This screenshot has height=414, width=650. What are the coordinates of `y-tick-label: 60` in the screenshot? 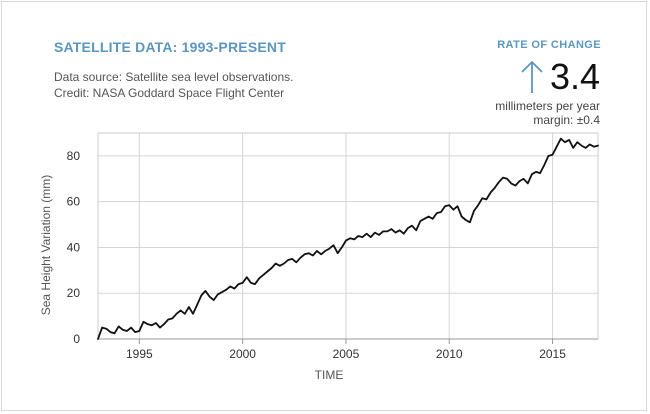 It's located at (74, 202).